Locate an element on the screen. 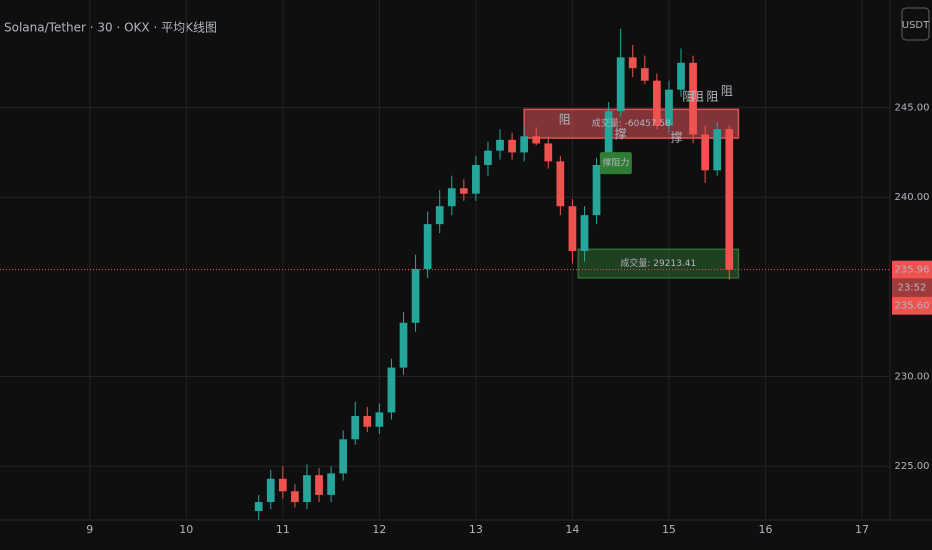 This screenshot has height=550, width=932. x-tick-label: 17 is located at coordinates (862, 529).